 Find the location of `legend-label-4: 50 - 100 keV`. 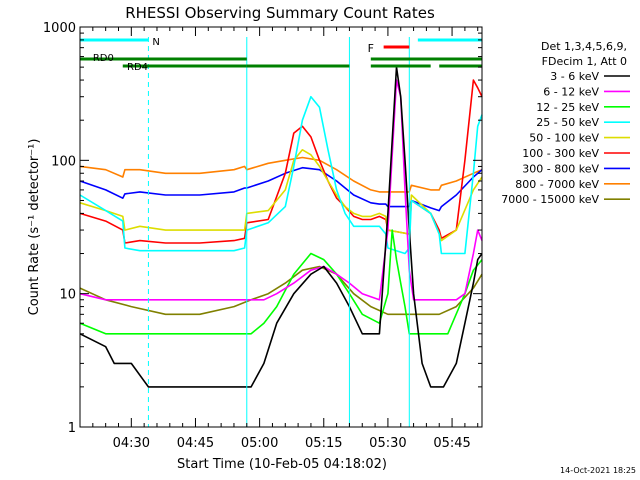

legend-label-4: 50 - 100 keV is located at coordinates (564, 138).